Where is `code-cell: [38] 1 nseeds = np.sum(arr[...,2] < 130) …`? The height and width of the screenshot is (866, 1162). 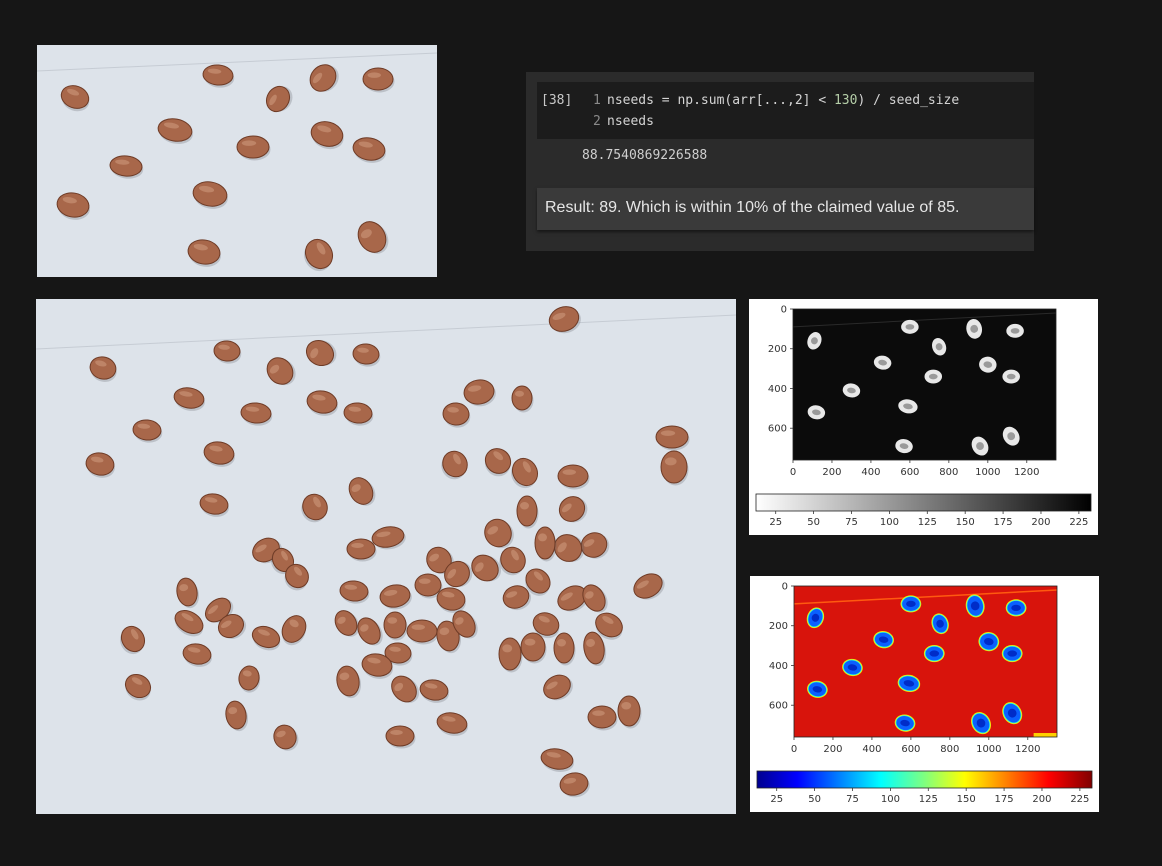 code-cell: [38] 1 nseeds = np.sum(arr[...,2] < 130) … is located at coordinates (785, 110).